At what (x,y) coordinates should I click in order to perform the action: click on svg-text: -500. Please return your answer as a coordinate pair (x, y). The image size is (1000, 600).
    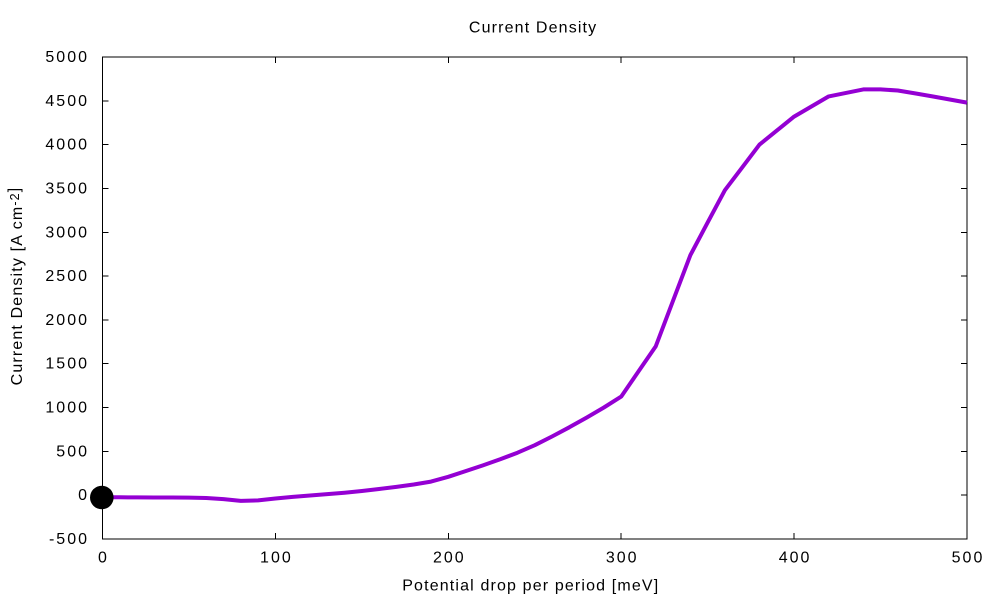
    Looking at the image, I should click on (69, 539).